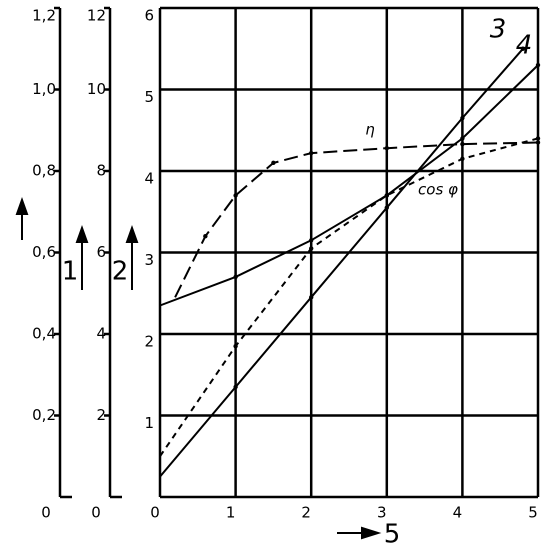 The height and width of the screenshot is (553, 545). I want to click on extra-tick-label: 0,4, so click(44, 334).